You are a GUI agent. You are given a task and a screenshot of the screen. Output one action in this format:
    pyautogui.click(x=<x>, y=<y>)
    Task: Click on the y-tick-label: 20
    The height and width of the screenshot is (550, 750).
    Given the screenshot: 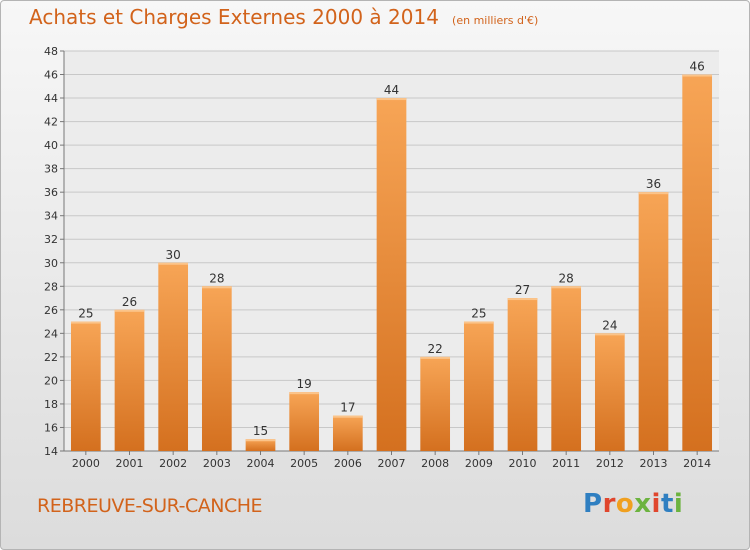 What is the action you would take?
    pyautogui.click(x=51, y=380)
    